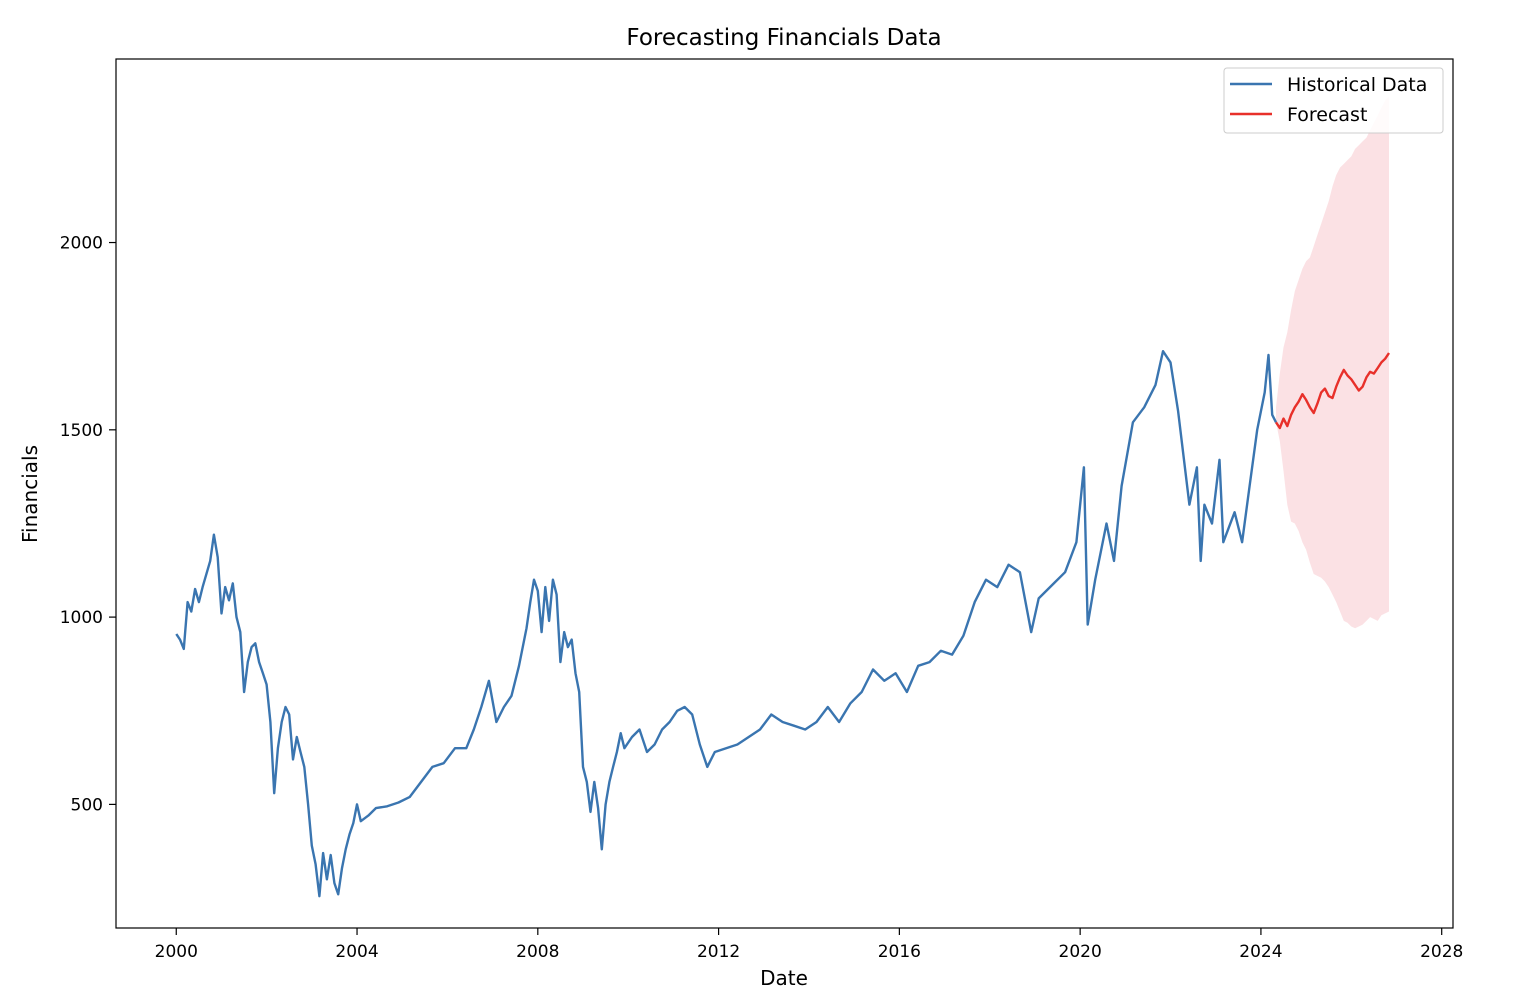  I want to click on x-axis: 2000 2004 2008 2012 2016 2020 2024 2028, so click(809, 945).